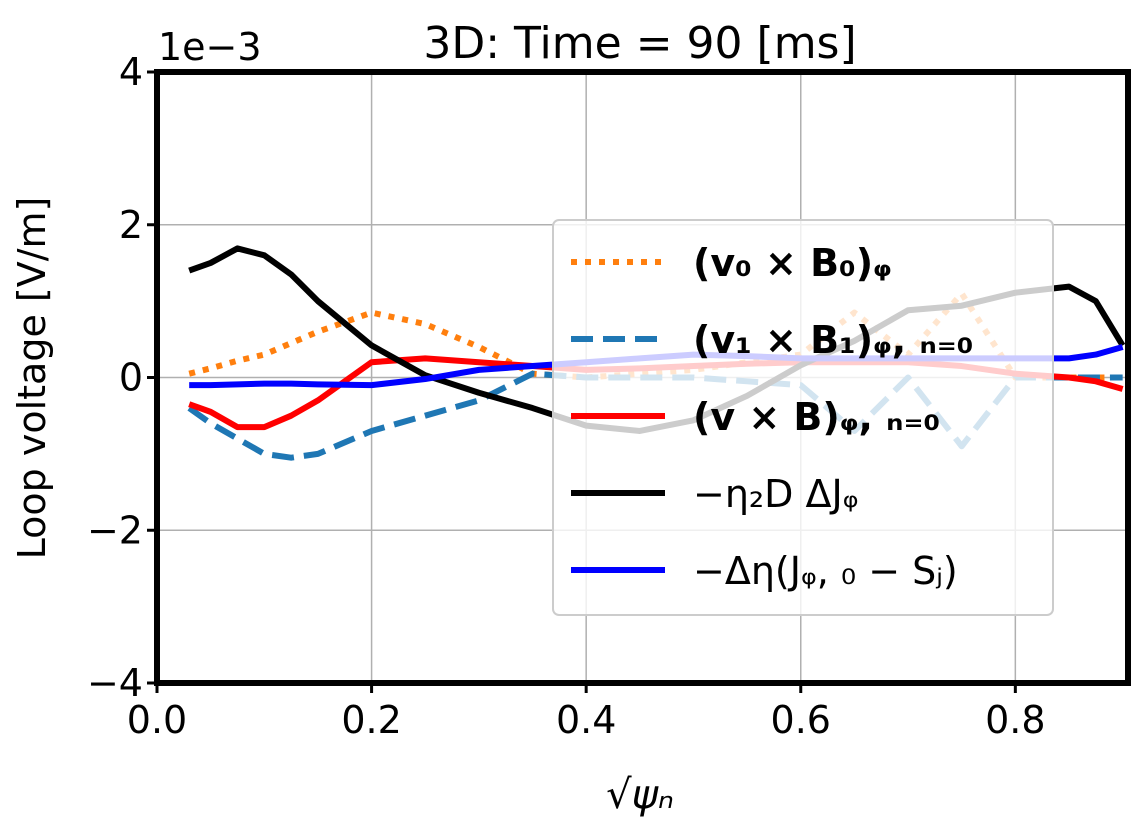 This screenshot has height=833, width=1136. I want to click on legend-label: −η₂D ΔJᵩ, so click(776, 494).